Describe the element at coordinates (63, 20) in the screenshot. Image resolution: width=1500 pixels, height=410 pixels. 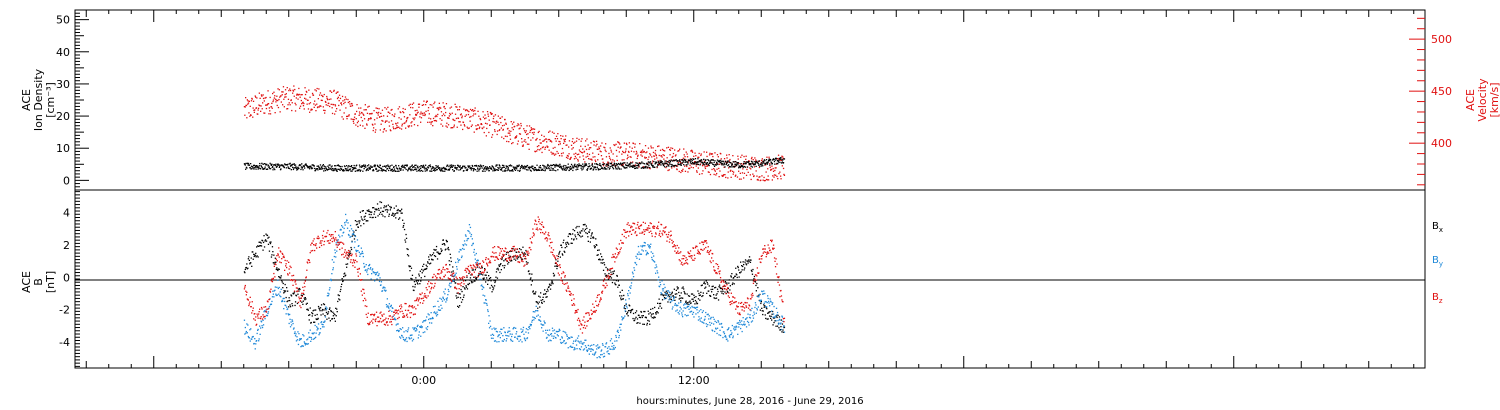
I see `top-left-tick-label: 50` at that location.